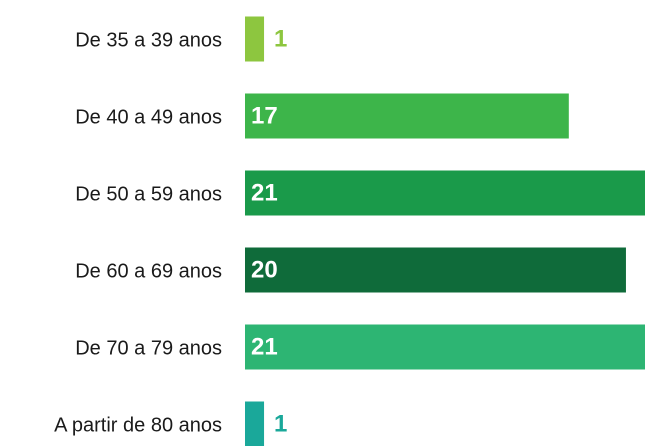 This screenshot has width=645, height=446. I want to click on category-label: De 40 a 49 anos, so click(148, 117).